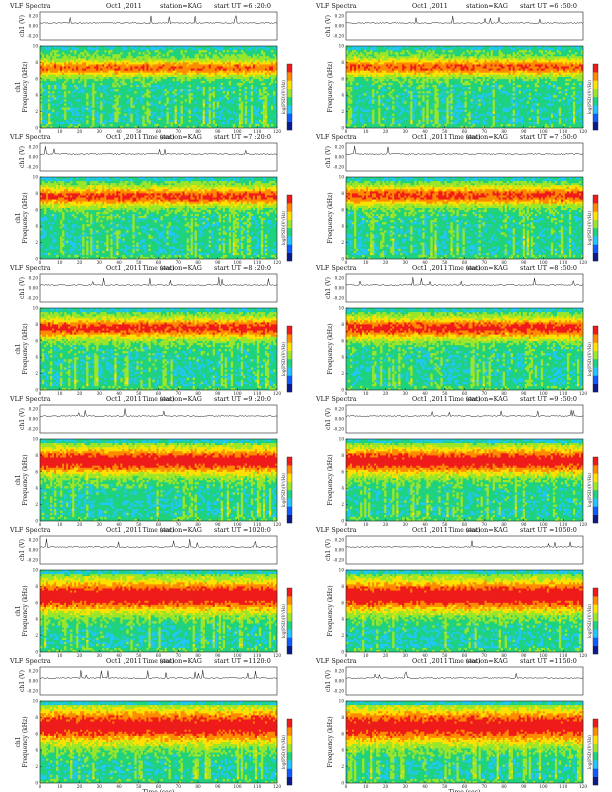 This screenshot has height=792, width=612. What do you see at coordinates (595, 76) in the screenshot?
I see `colorbar-segment` at bounding box center [595, 76].